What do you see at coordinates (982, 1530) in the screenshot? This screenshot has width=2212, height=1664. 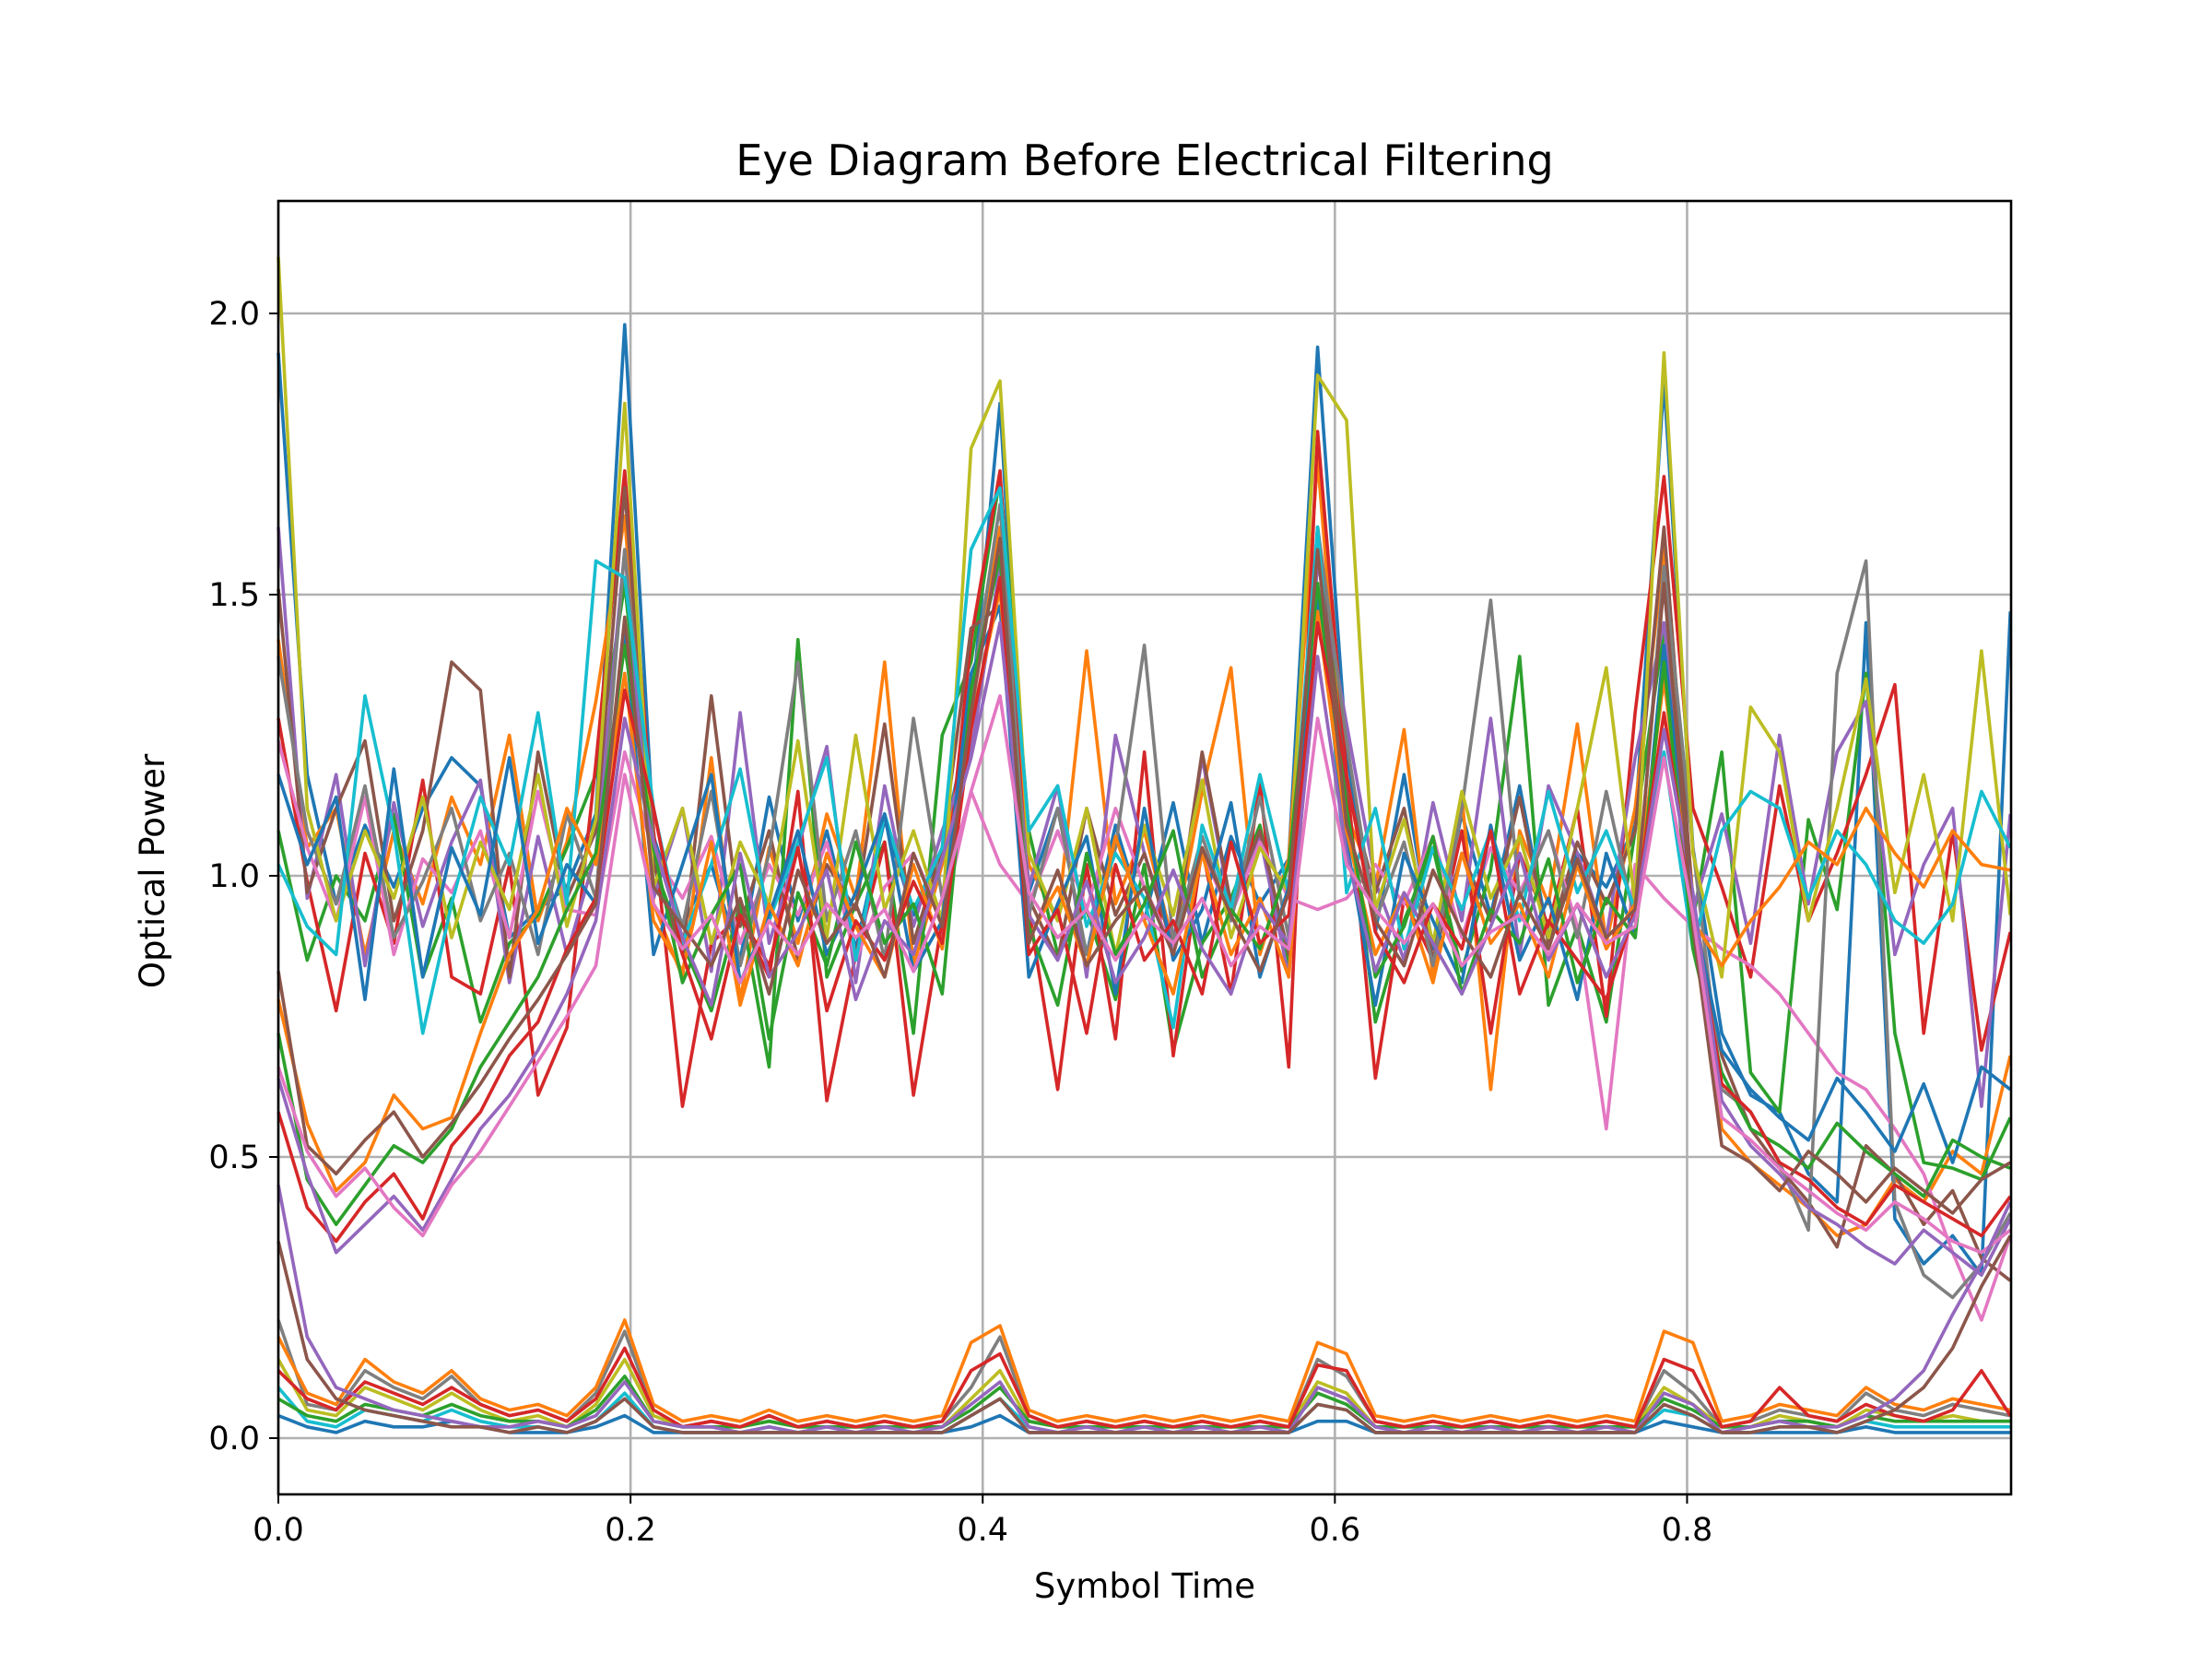 I see `x-tick-label: 0.4` at bounding box center [982, 1530].